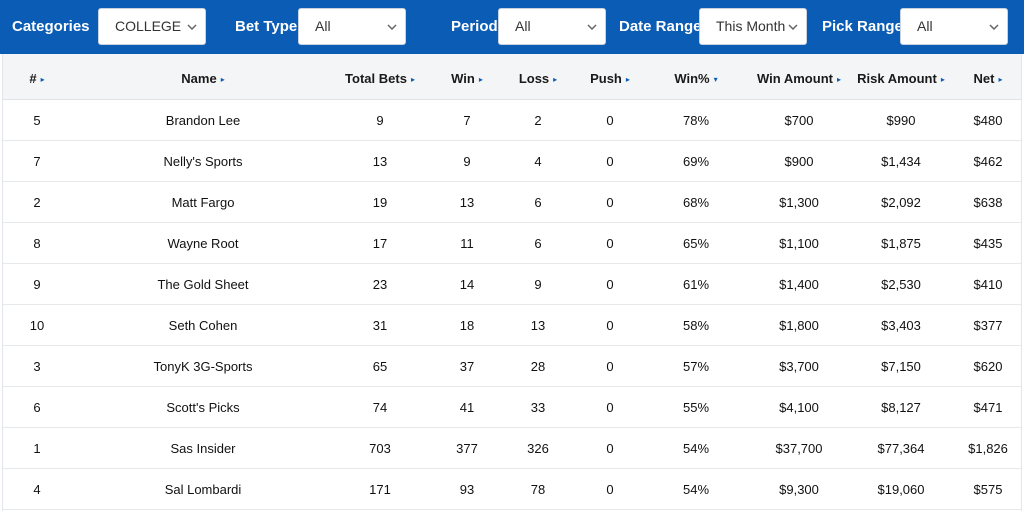 The height and width of the screenshot is (511, 1024). What do you see at coordinates (901, 120) in the screenshot?
I see `cell-risk-amount: $990` at bounding box center [901, 120].